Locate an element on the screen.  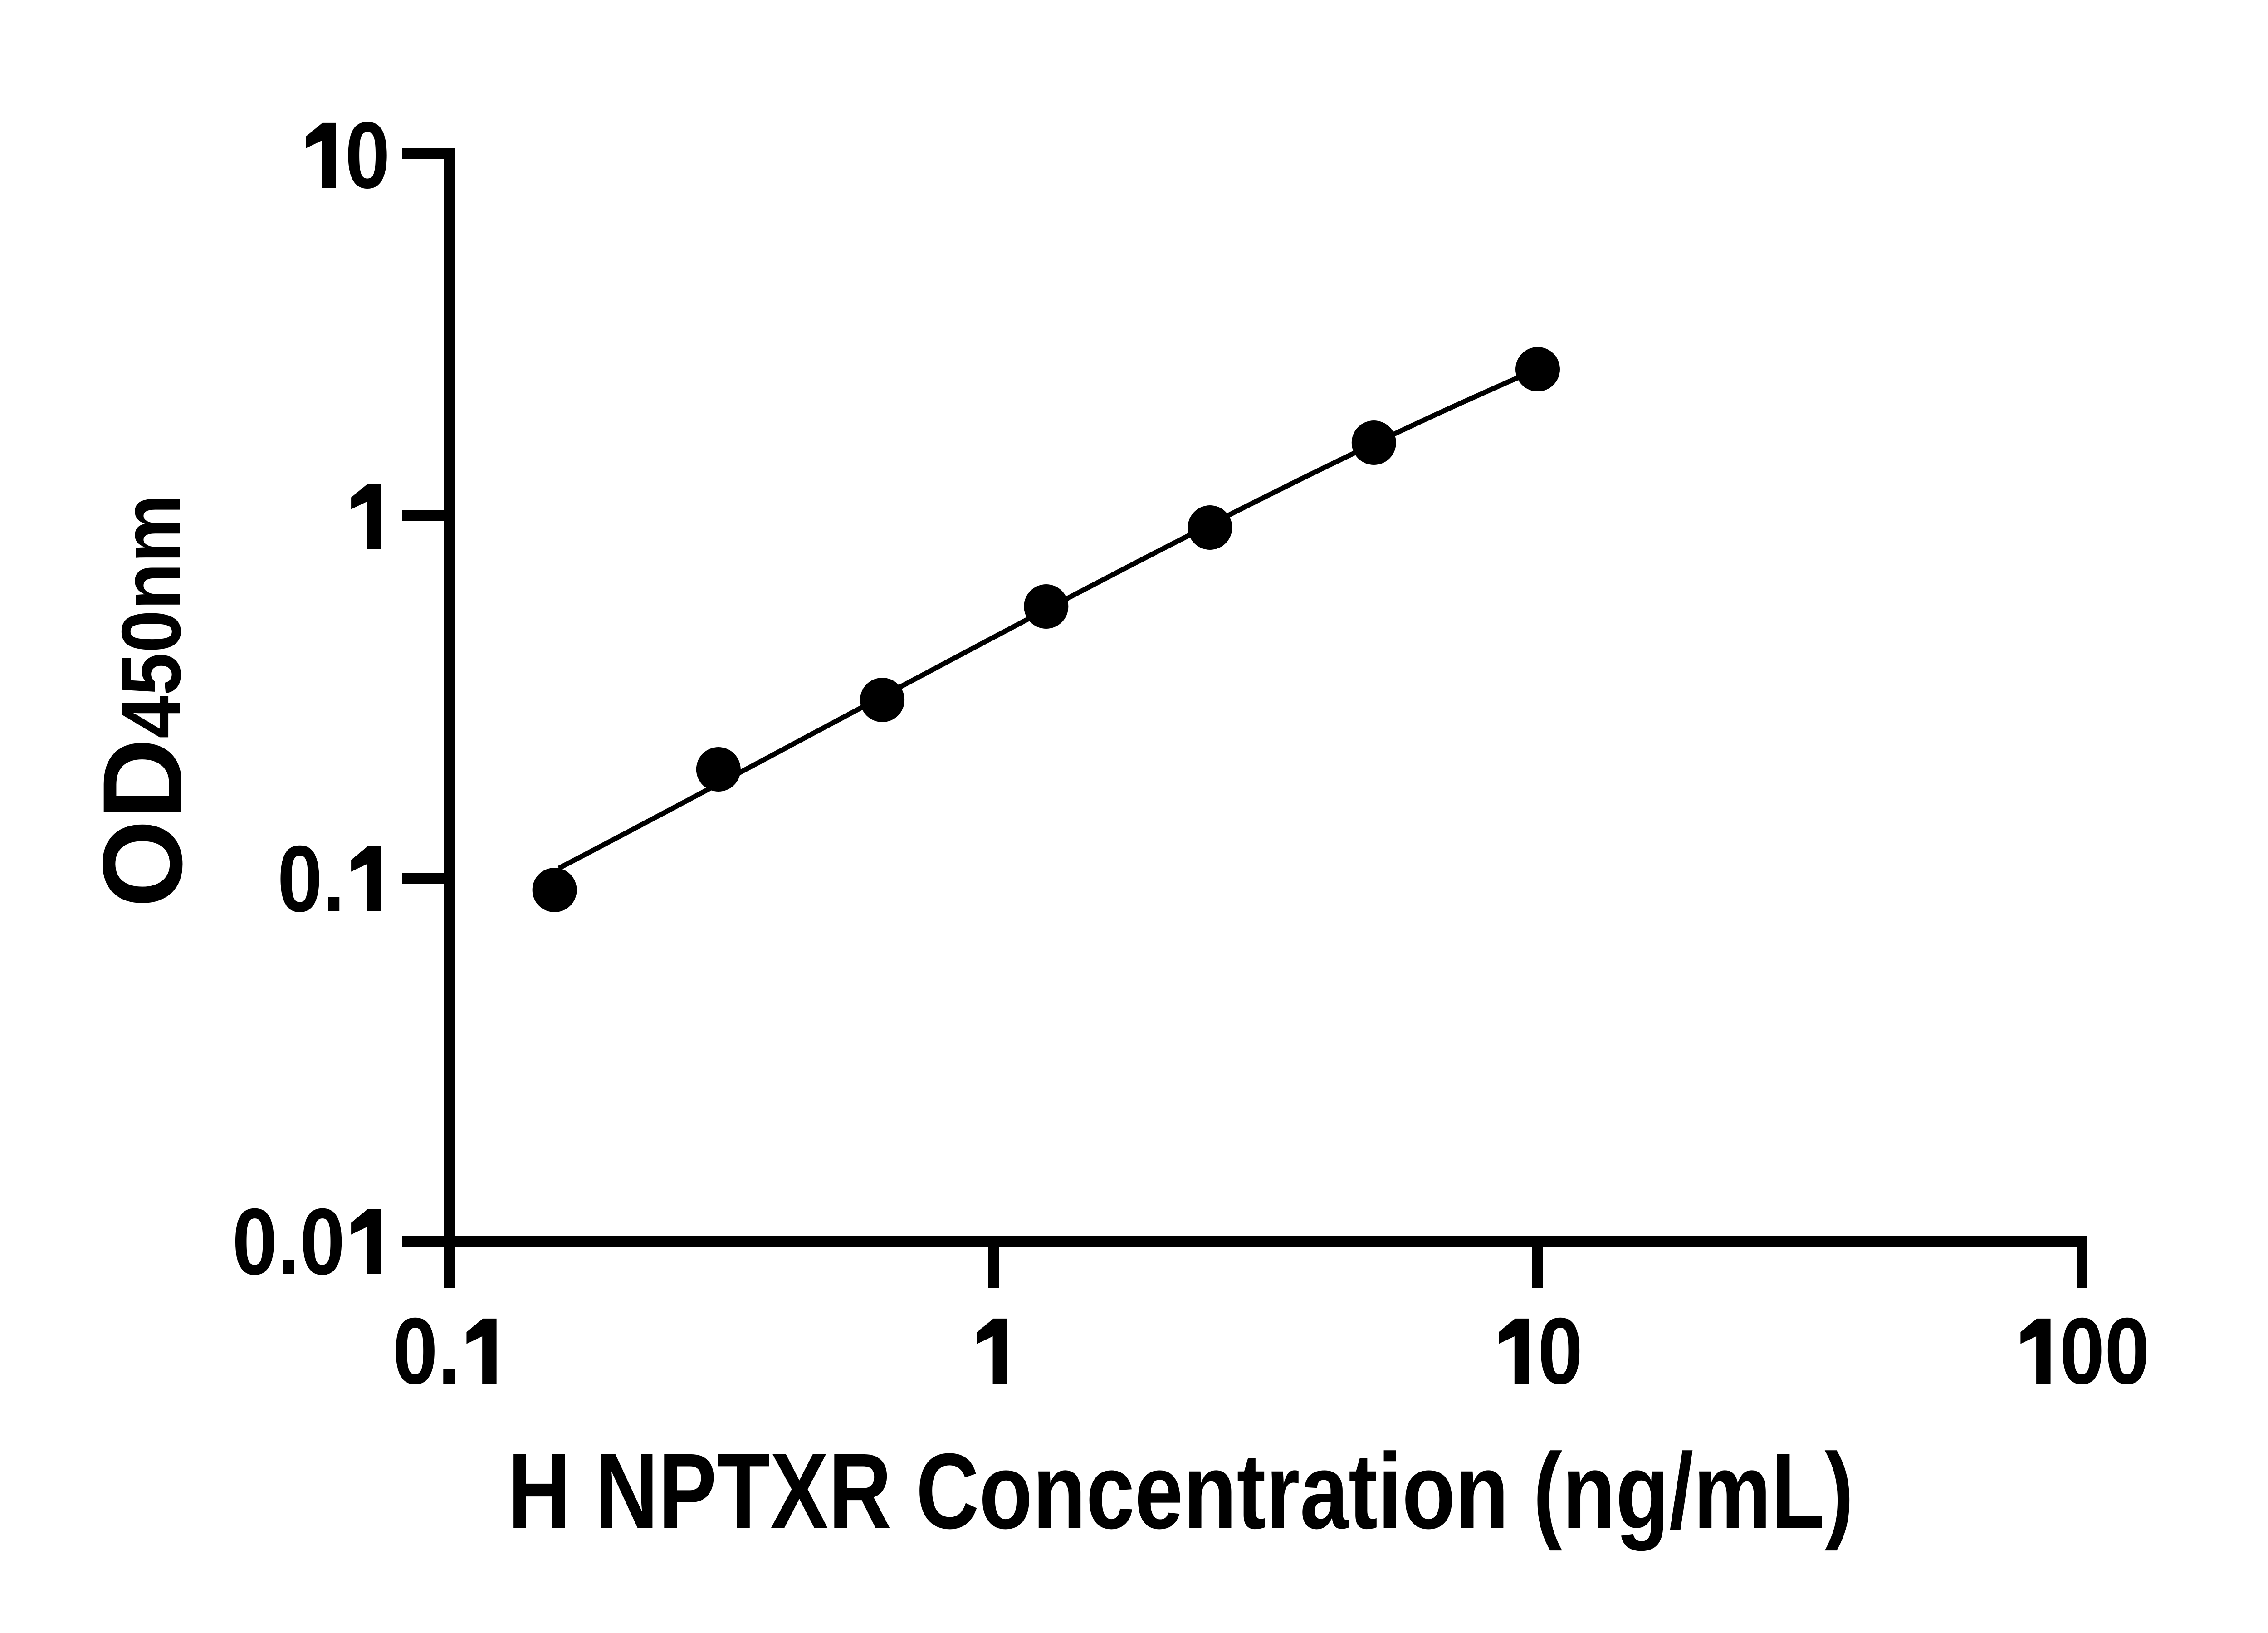
svg-text: 00 is located at coordinates (2104, 1351).